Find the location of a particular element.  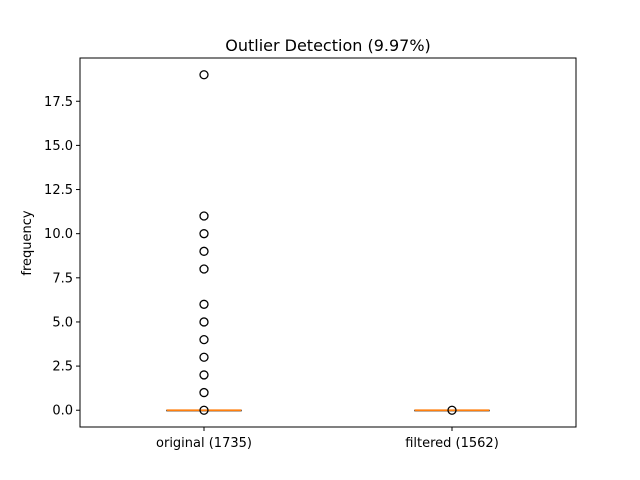

y-tick-label: 0.0 is located at coordinates (62, 411).